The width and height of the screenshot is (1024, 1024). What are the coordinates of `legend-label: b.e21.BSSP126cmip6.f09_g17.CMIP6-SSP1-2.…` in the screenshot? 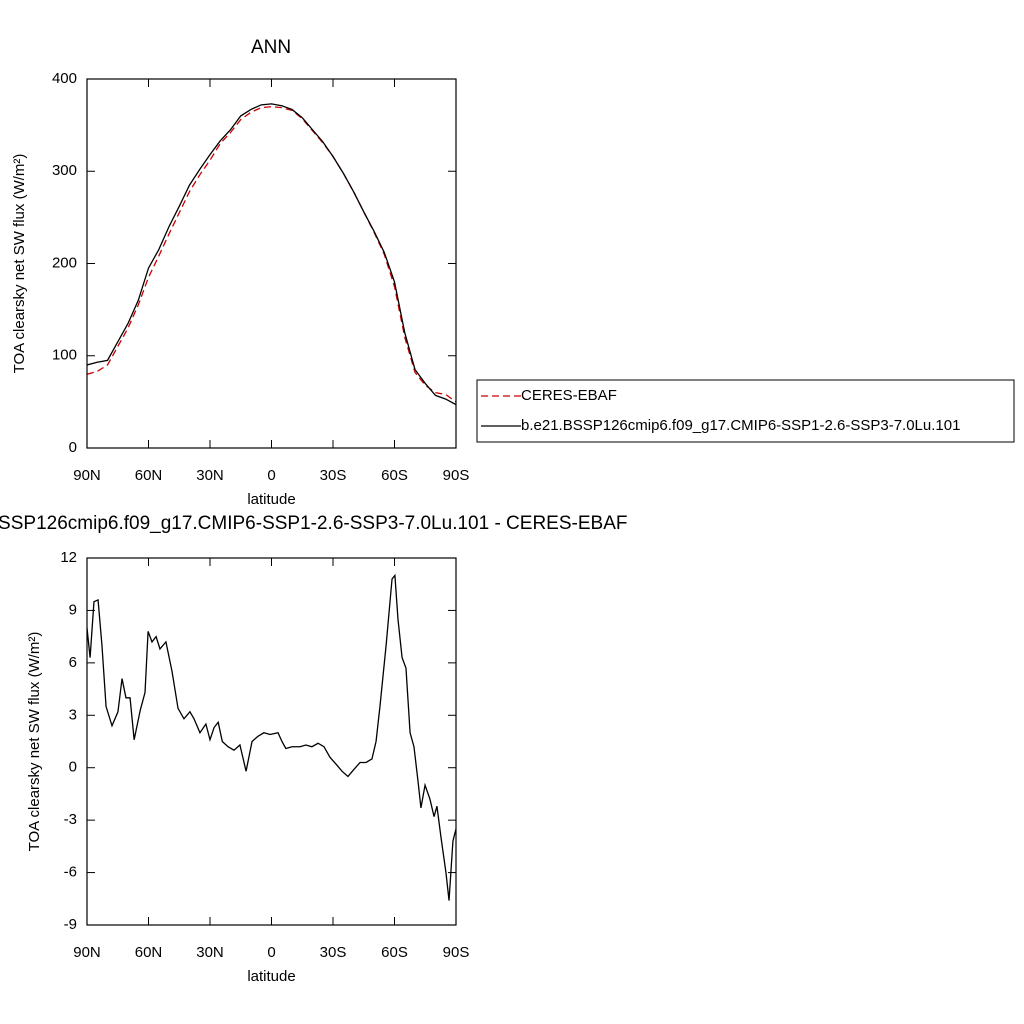 It's located at (740, 425).